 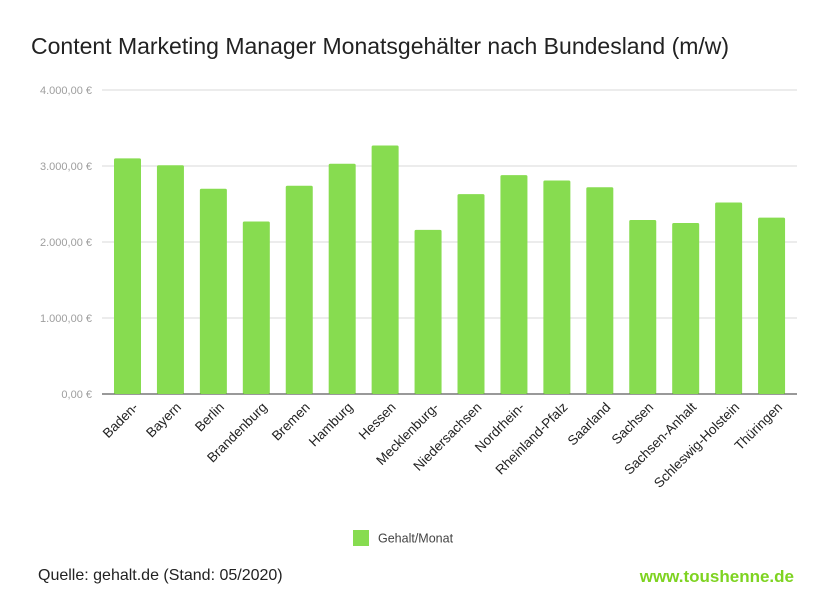 What do you see at coordinates (416, 539) in the screenshot?
I see `legend-label: Gehalt/Monat` at bounding box center [416, 539].